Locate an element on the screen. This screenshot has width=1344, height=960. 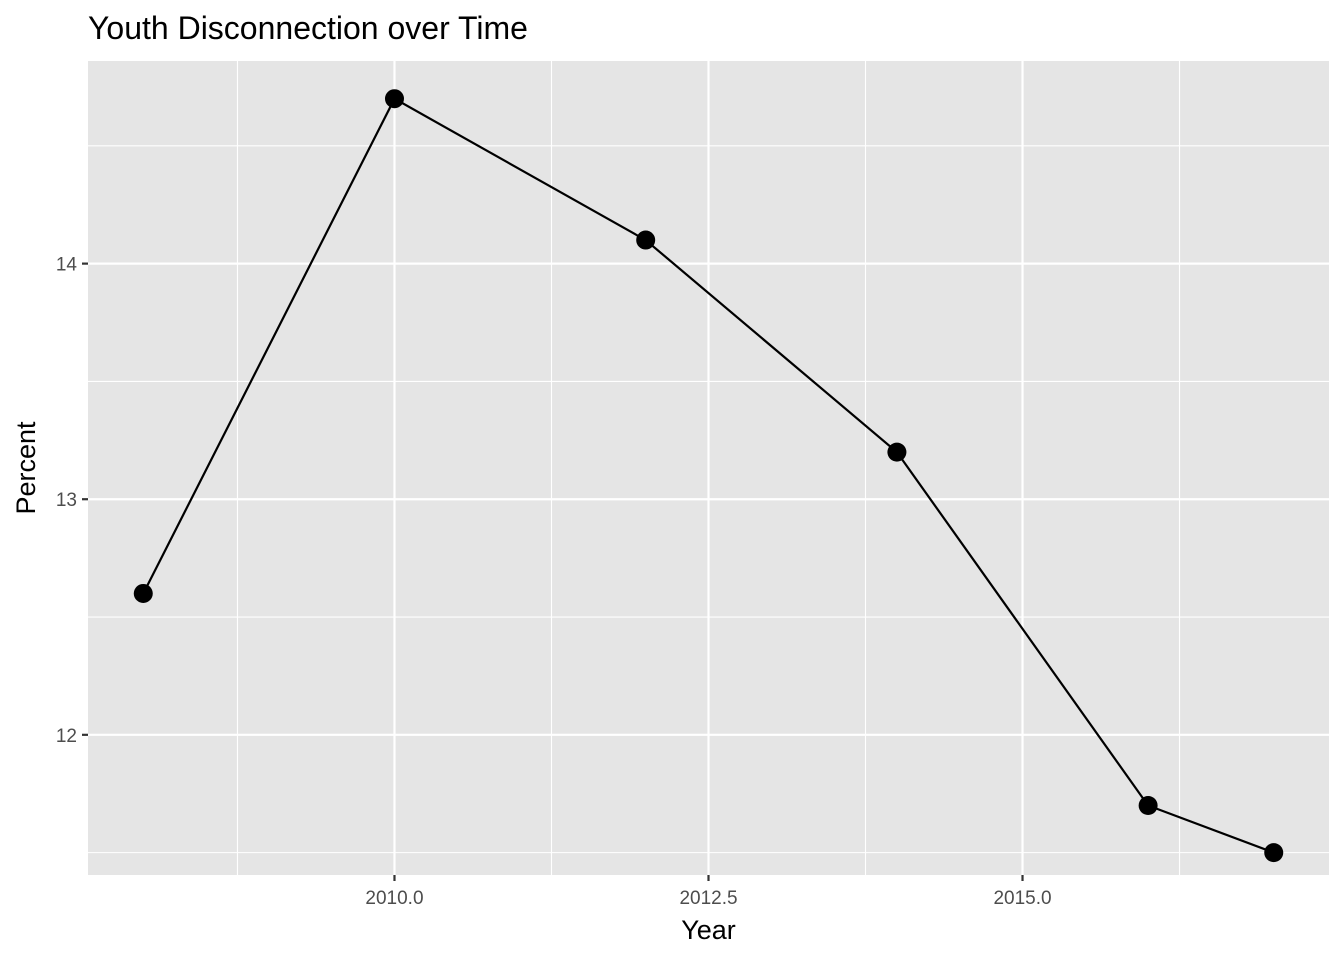
y-axis-title: Percent is located at coordinates (26, 468).